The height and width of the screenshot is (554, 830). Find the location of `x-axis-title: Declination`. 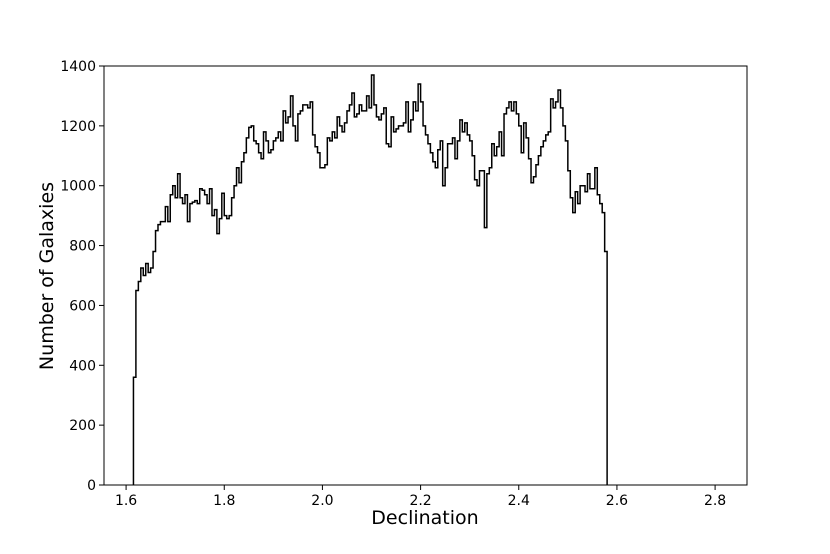

x-axis-title: Declination is located at coordinates (424, 518).